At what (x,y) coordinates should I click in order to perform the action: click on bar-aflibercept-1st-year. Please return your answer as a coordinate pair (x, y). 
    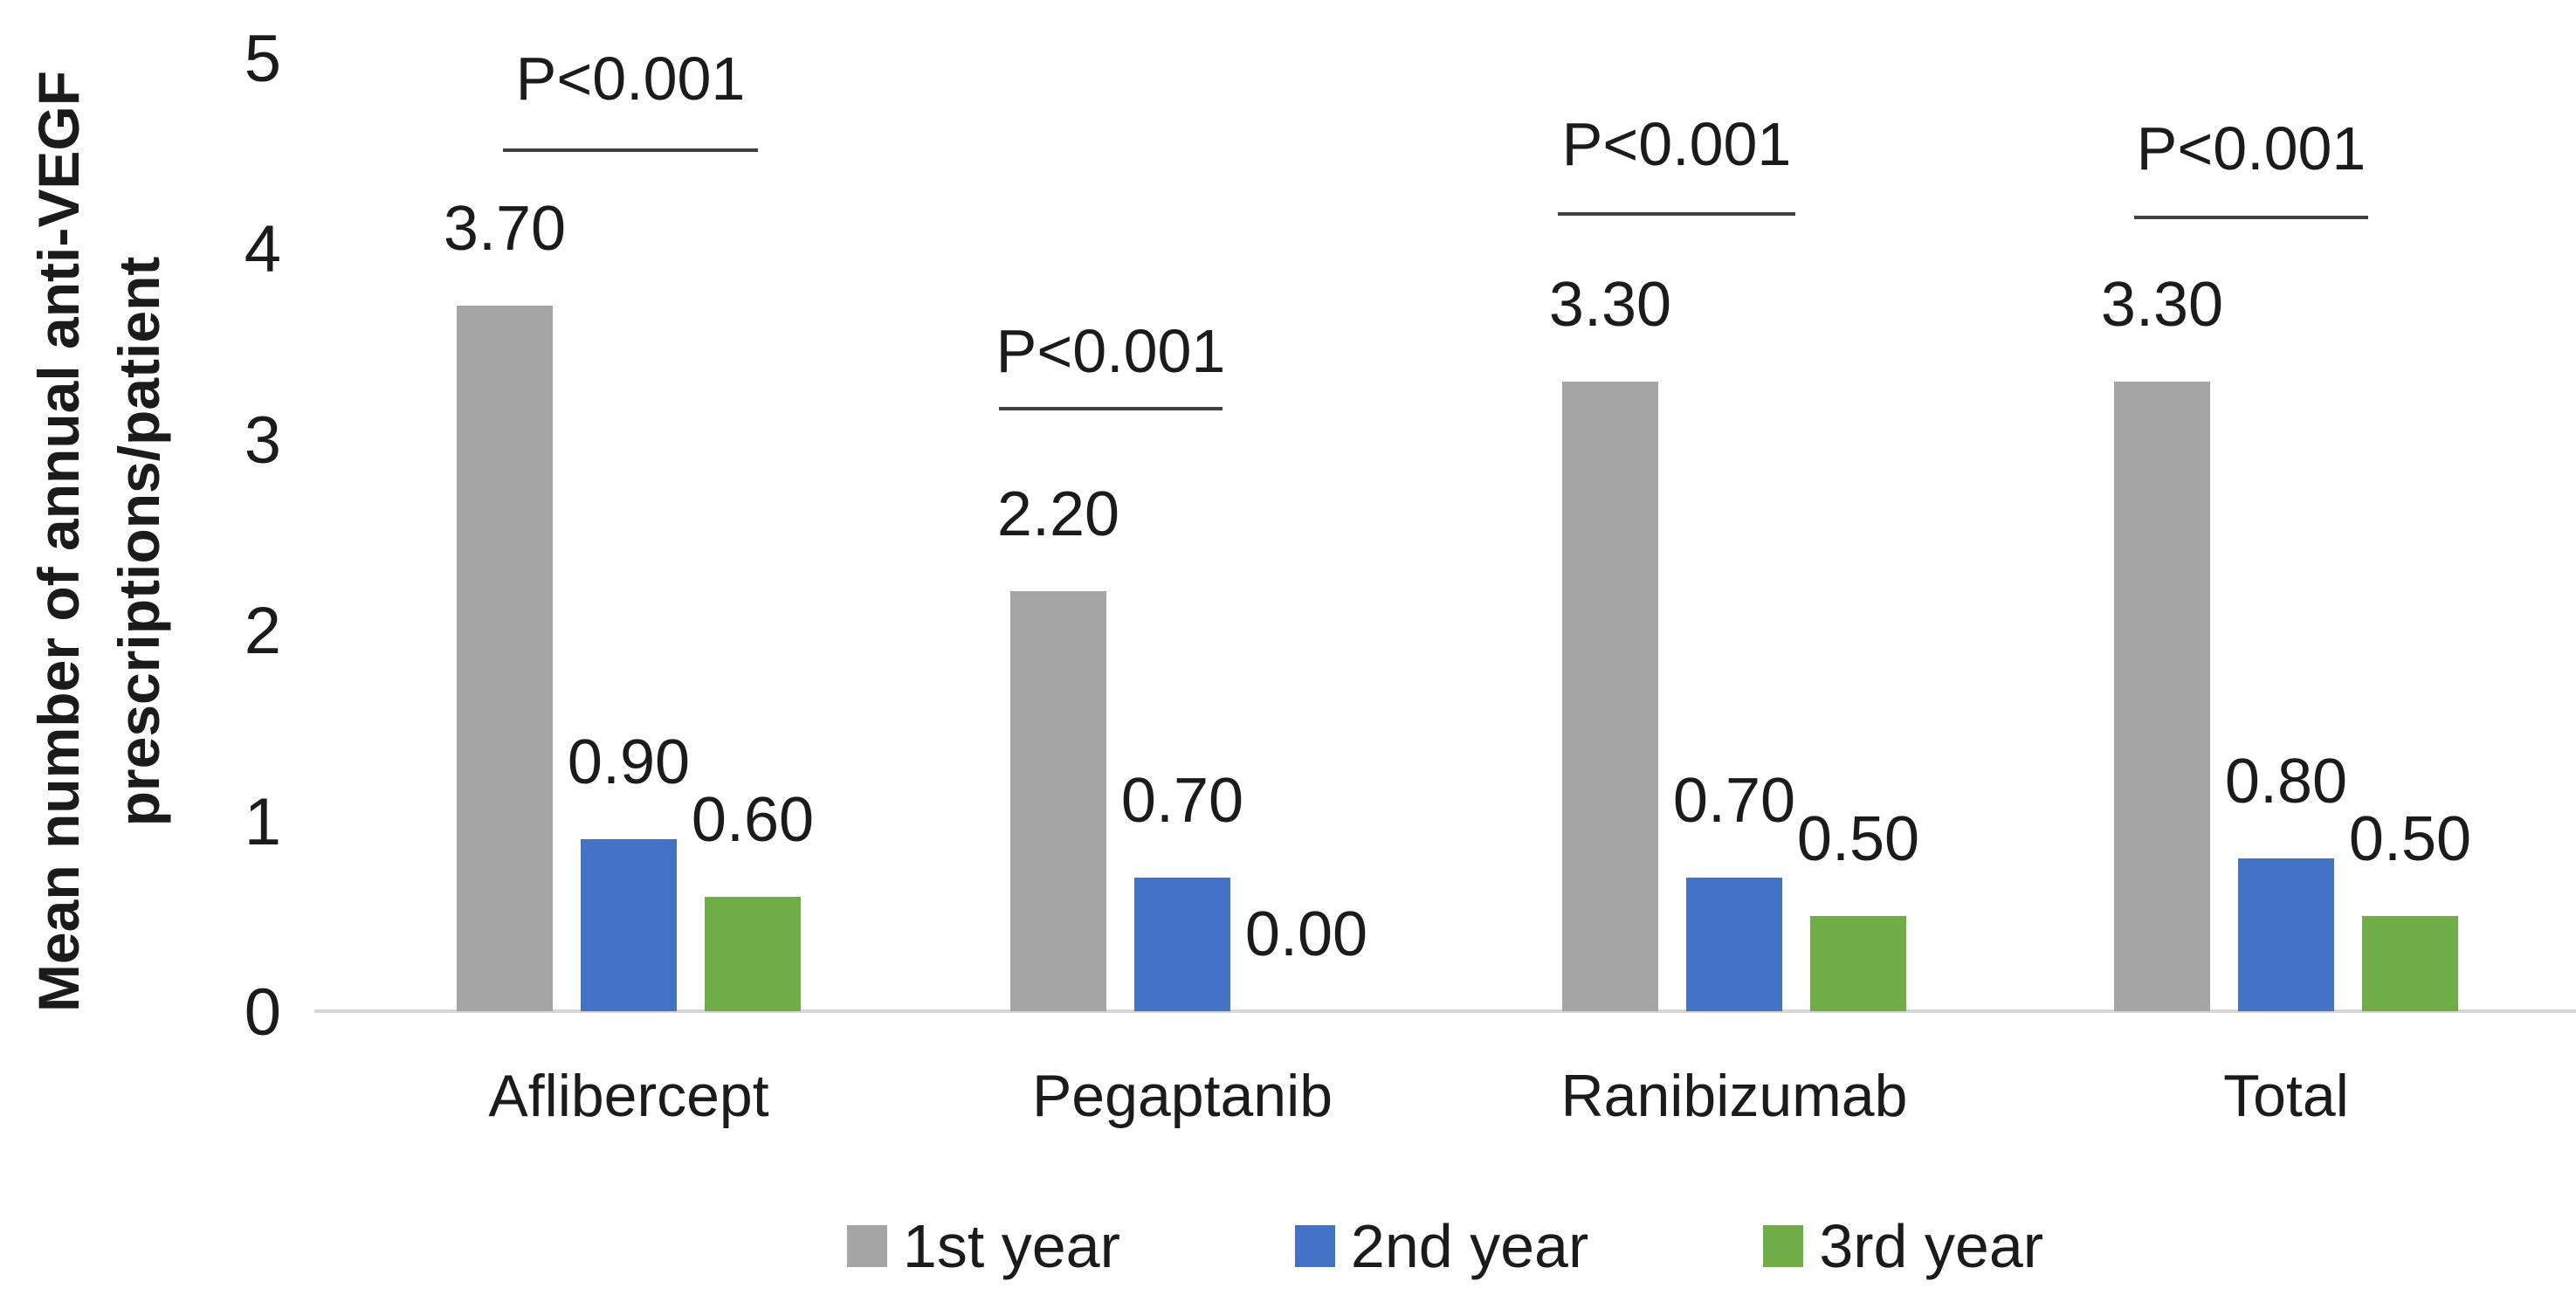
    Looking at the image, I should click on (505, 658).